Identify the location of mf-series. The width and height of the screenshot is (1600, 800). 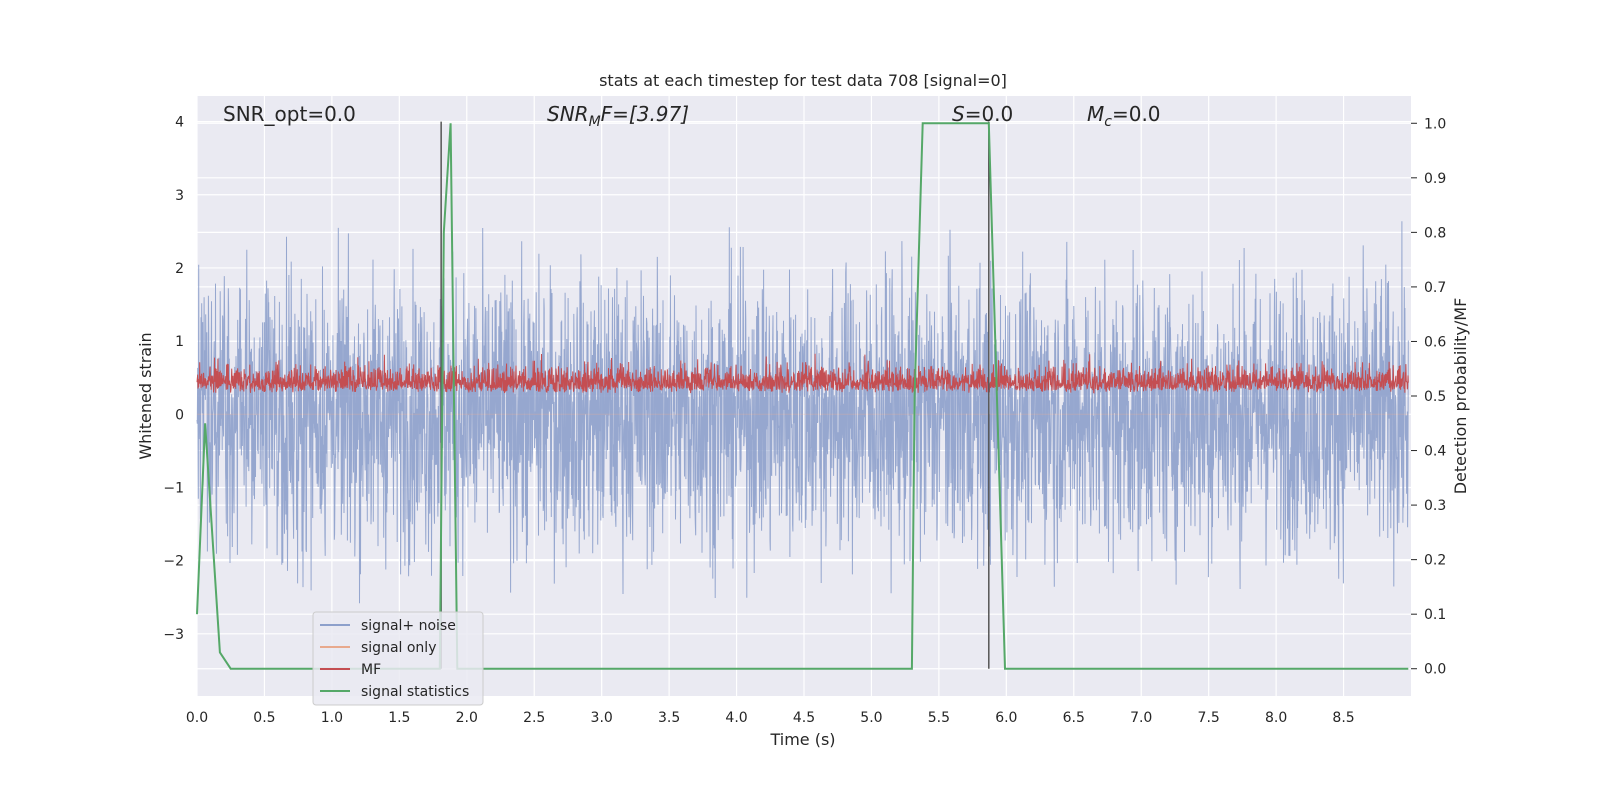
(802, 373).